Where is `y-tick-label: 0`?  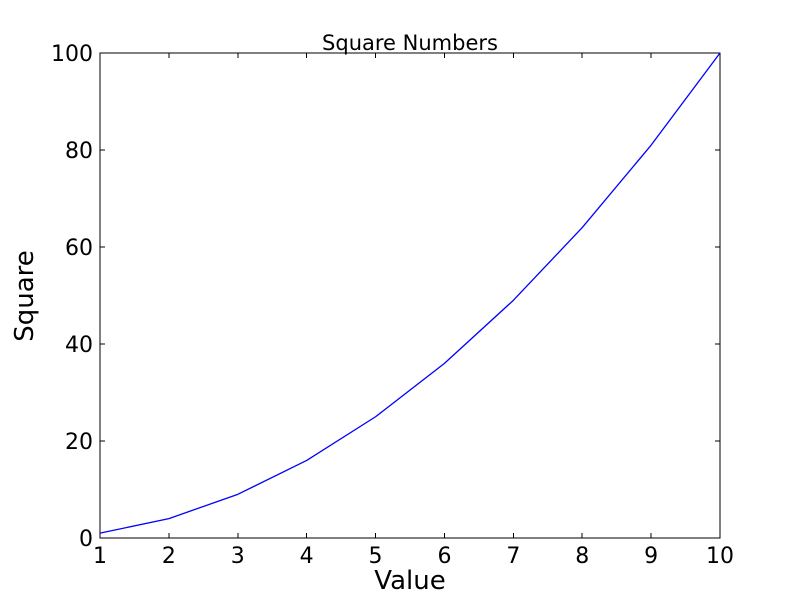 y-tick-label: 0 is located at coordinates (86, 539).